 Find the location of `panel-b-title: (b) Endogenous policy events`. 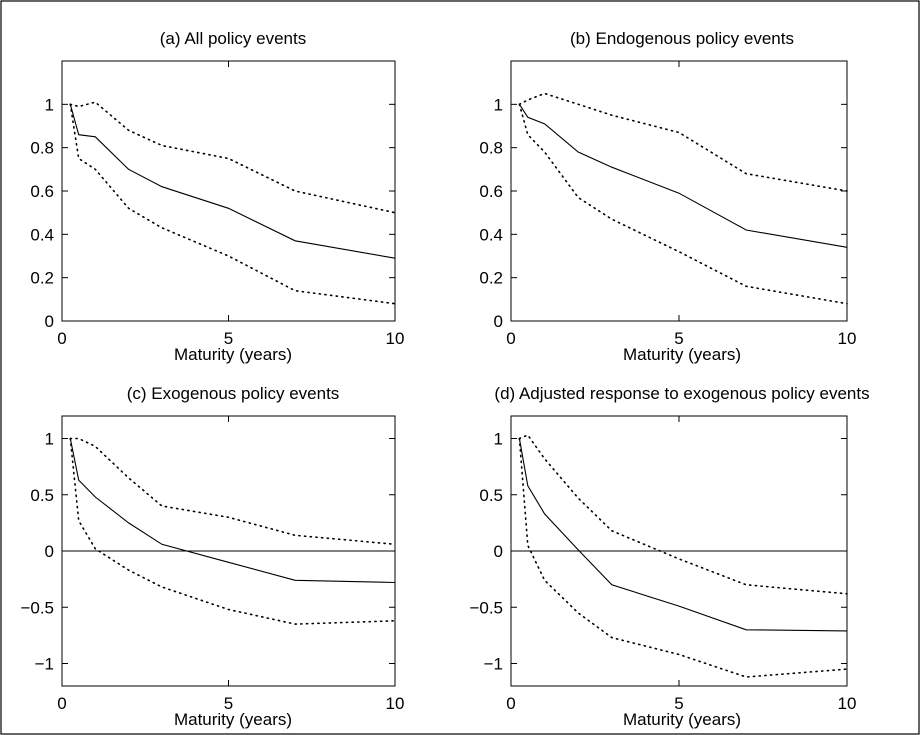

panel-b-title: (b) Endogenous policy events is located at coordinates (682, 38).